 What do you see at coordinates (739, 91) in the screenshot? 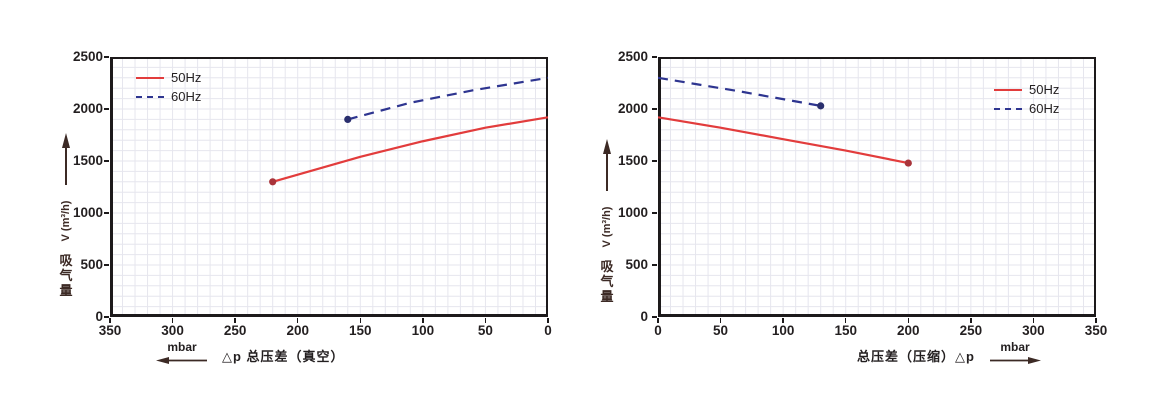
I see `series-line-60Hz` at bounding box center [739, 91].